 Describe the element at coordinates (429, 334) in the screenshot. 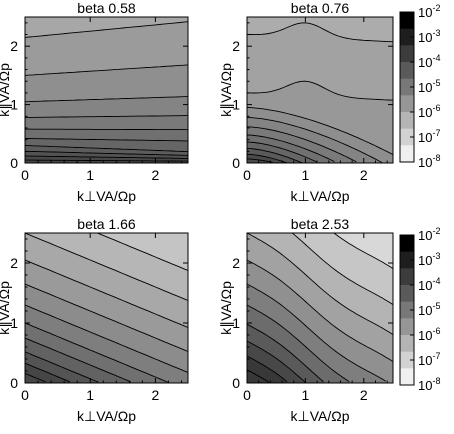

I see `colorbar-label: 10⁻⁶` at that location.